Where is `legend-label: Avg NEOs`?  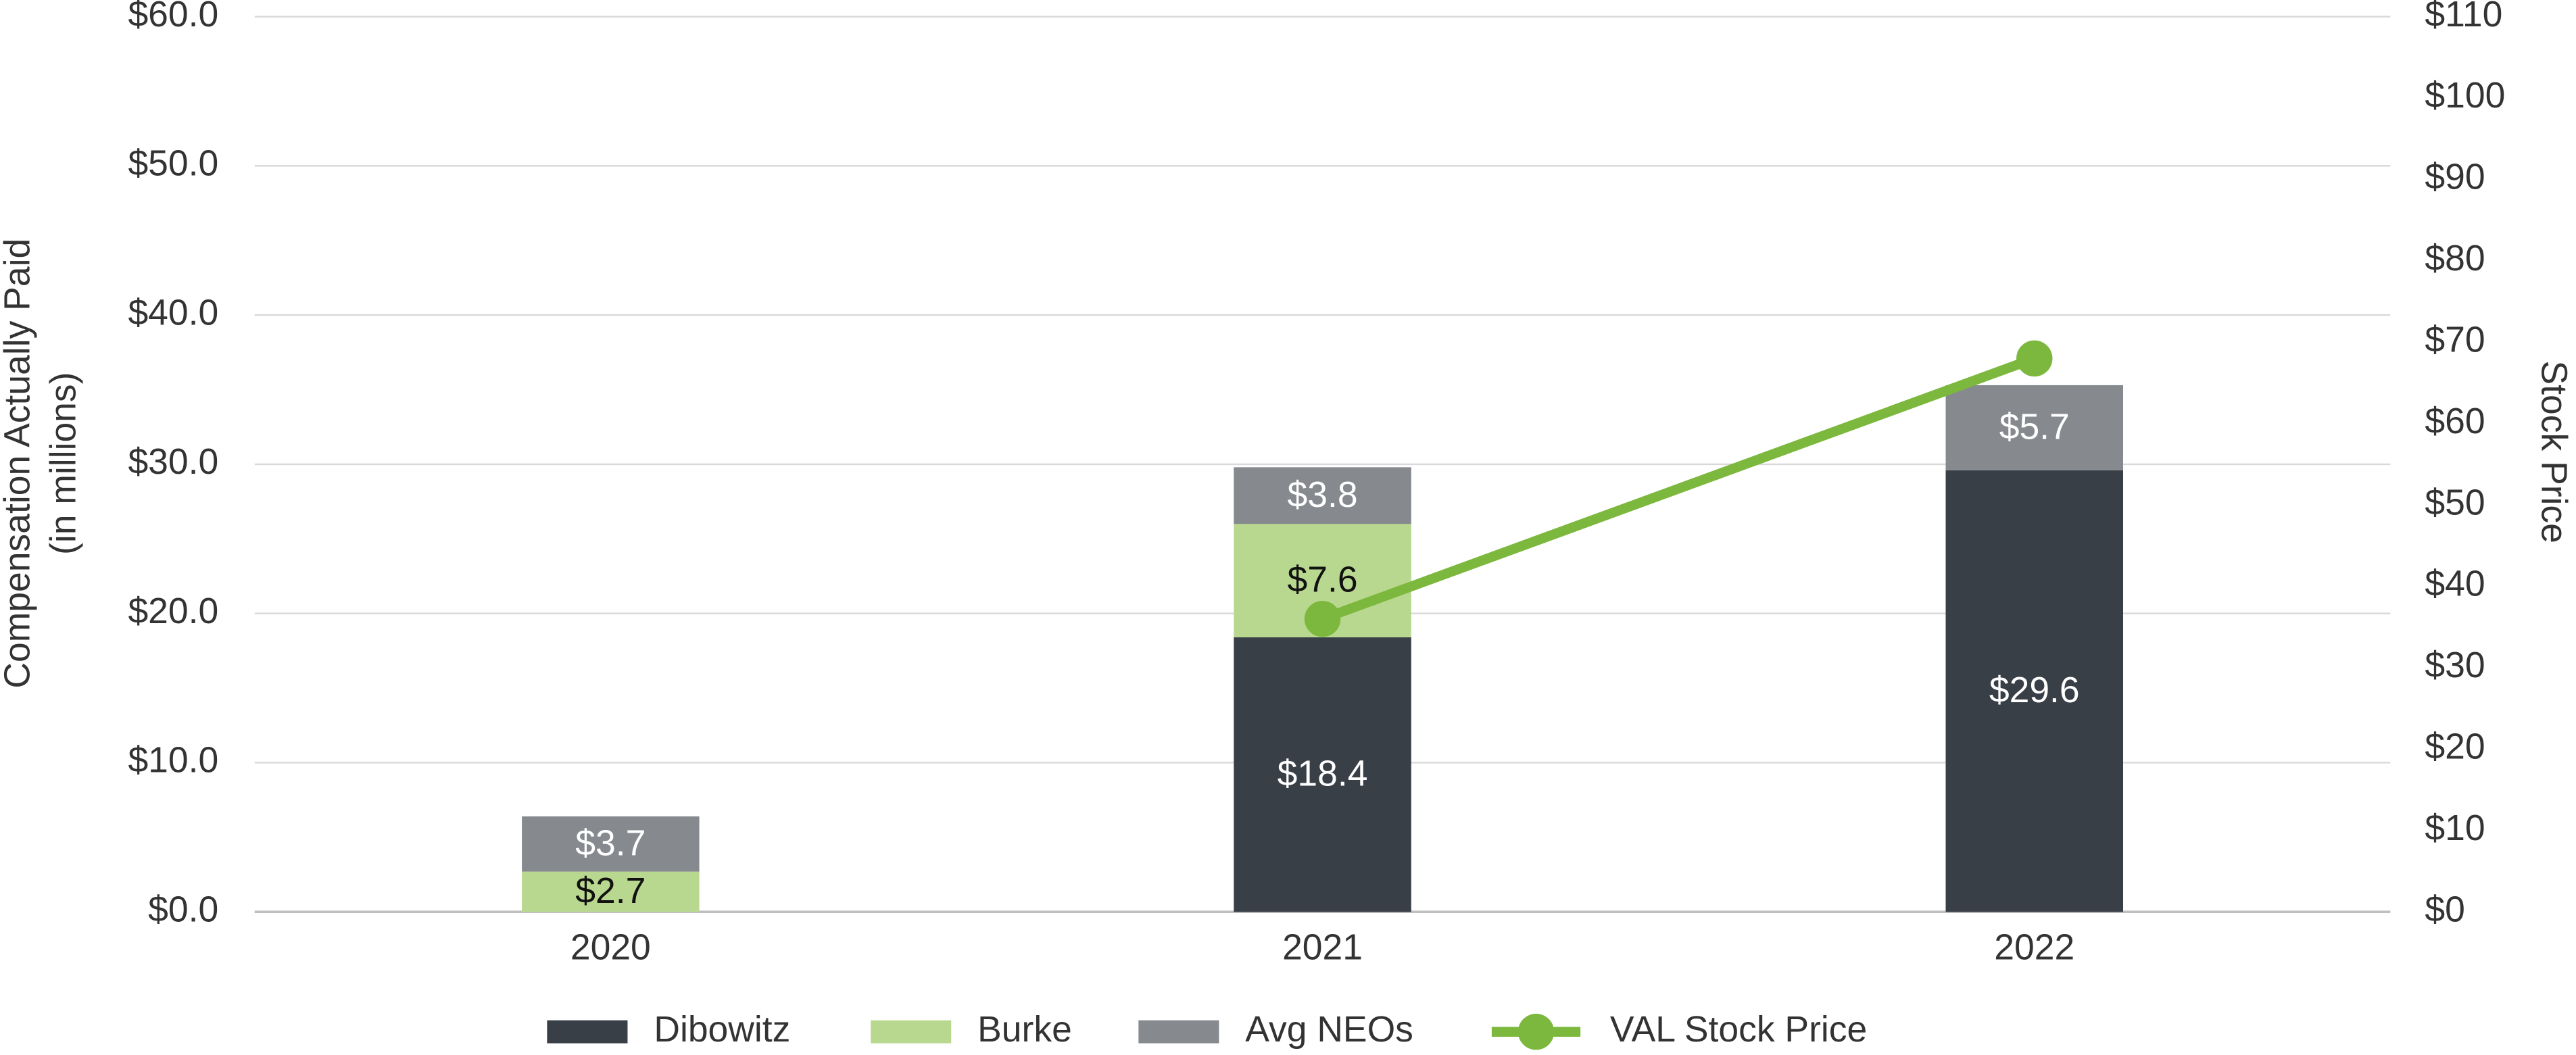
legend-label: Avg NEOs is located at coordinates (1329, 1030).